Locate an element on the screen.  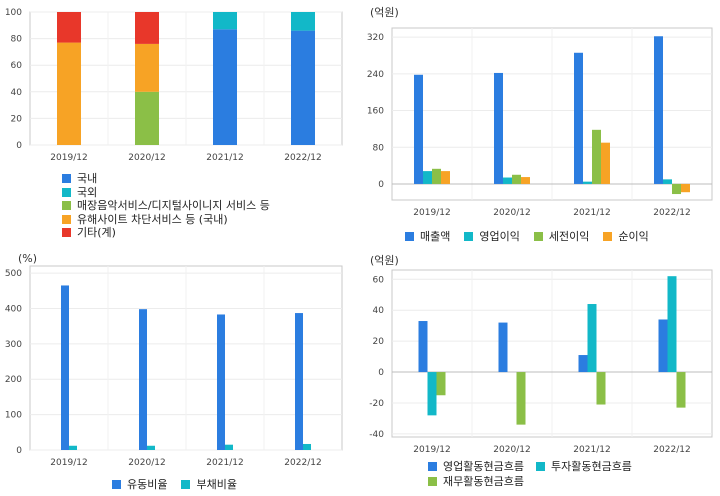
legend-label: 유동비율 is located at coordinates (147, 484).